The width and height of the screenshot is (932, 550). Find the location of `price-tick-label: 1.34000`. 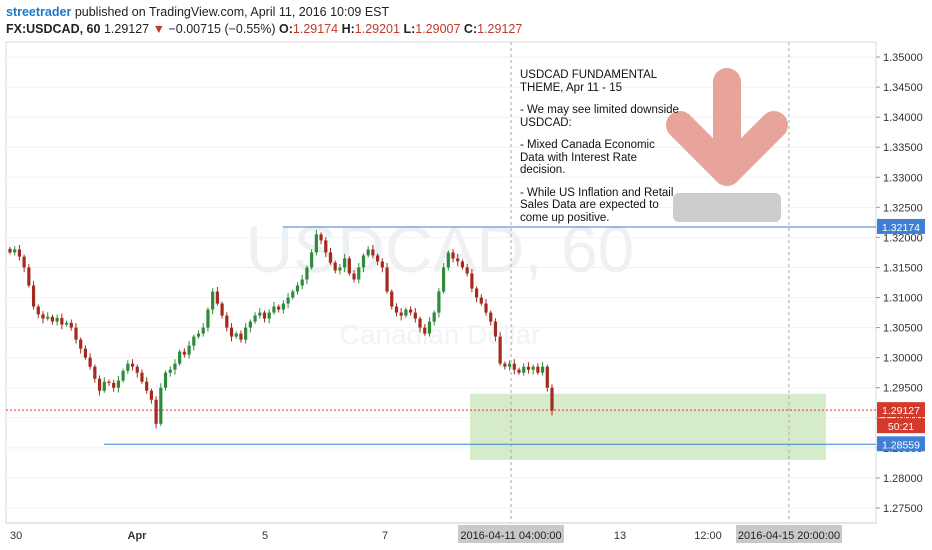

price-tick-label: 1.34000 is located at coordinates (903, 118).